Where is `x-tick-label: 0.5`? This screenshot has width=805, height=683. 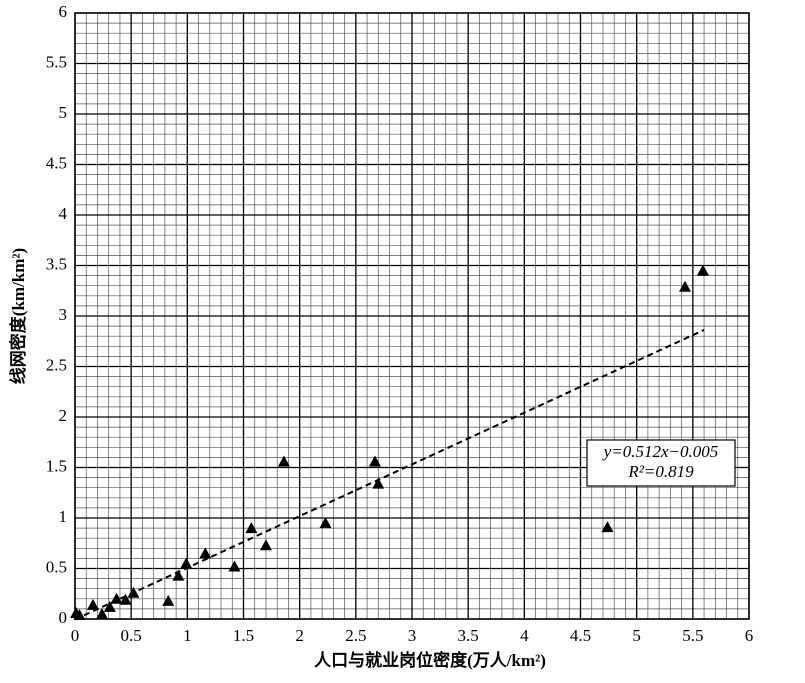 x-tick-label: 0.5 is located at coordinates (131, 635).